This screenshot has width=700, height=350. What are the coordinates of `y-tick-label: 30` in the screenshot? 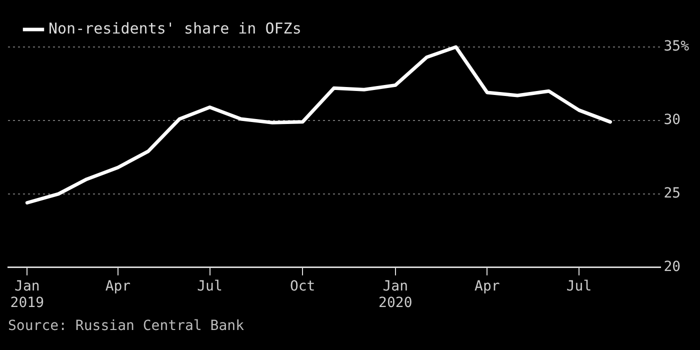 It's located at (672, 120).